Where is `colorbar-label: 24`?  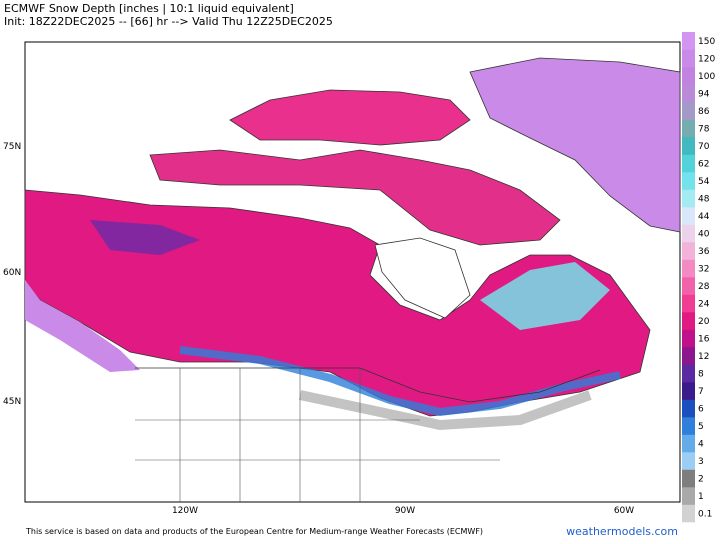
colorbar-label: 24 is located at coordinates (704, 304).